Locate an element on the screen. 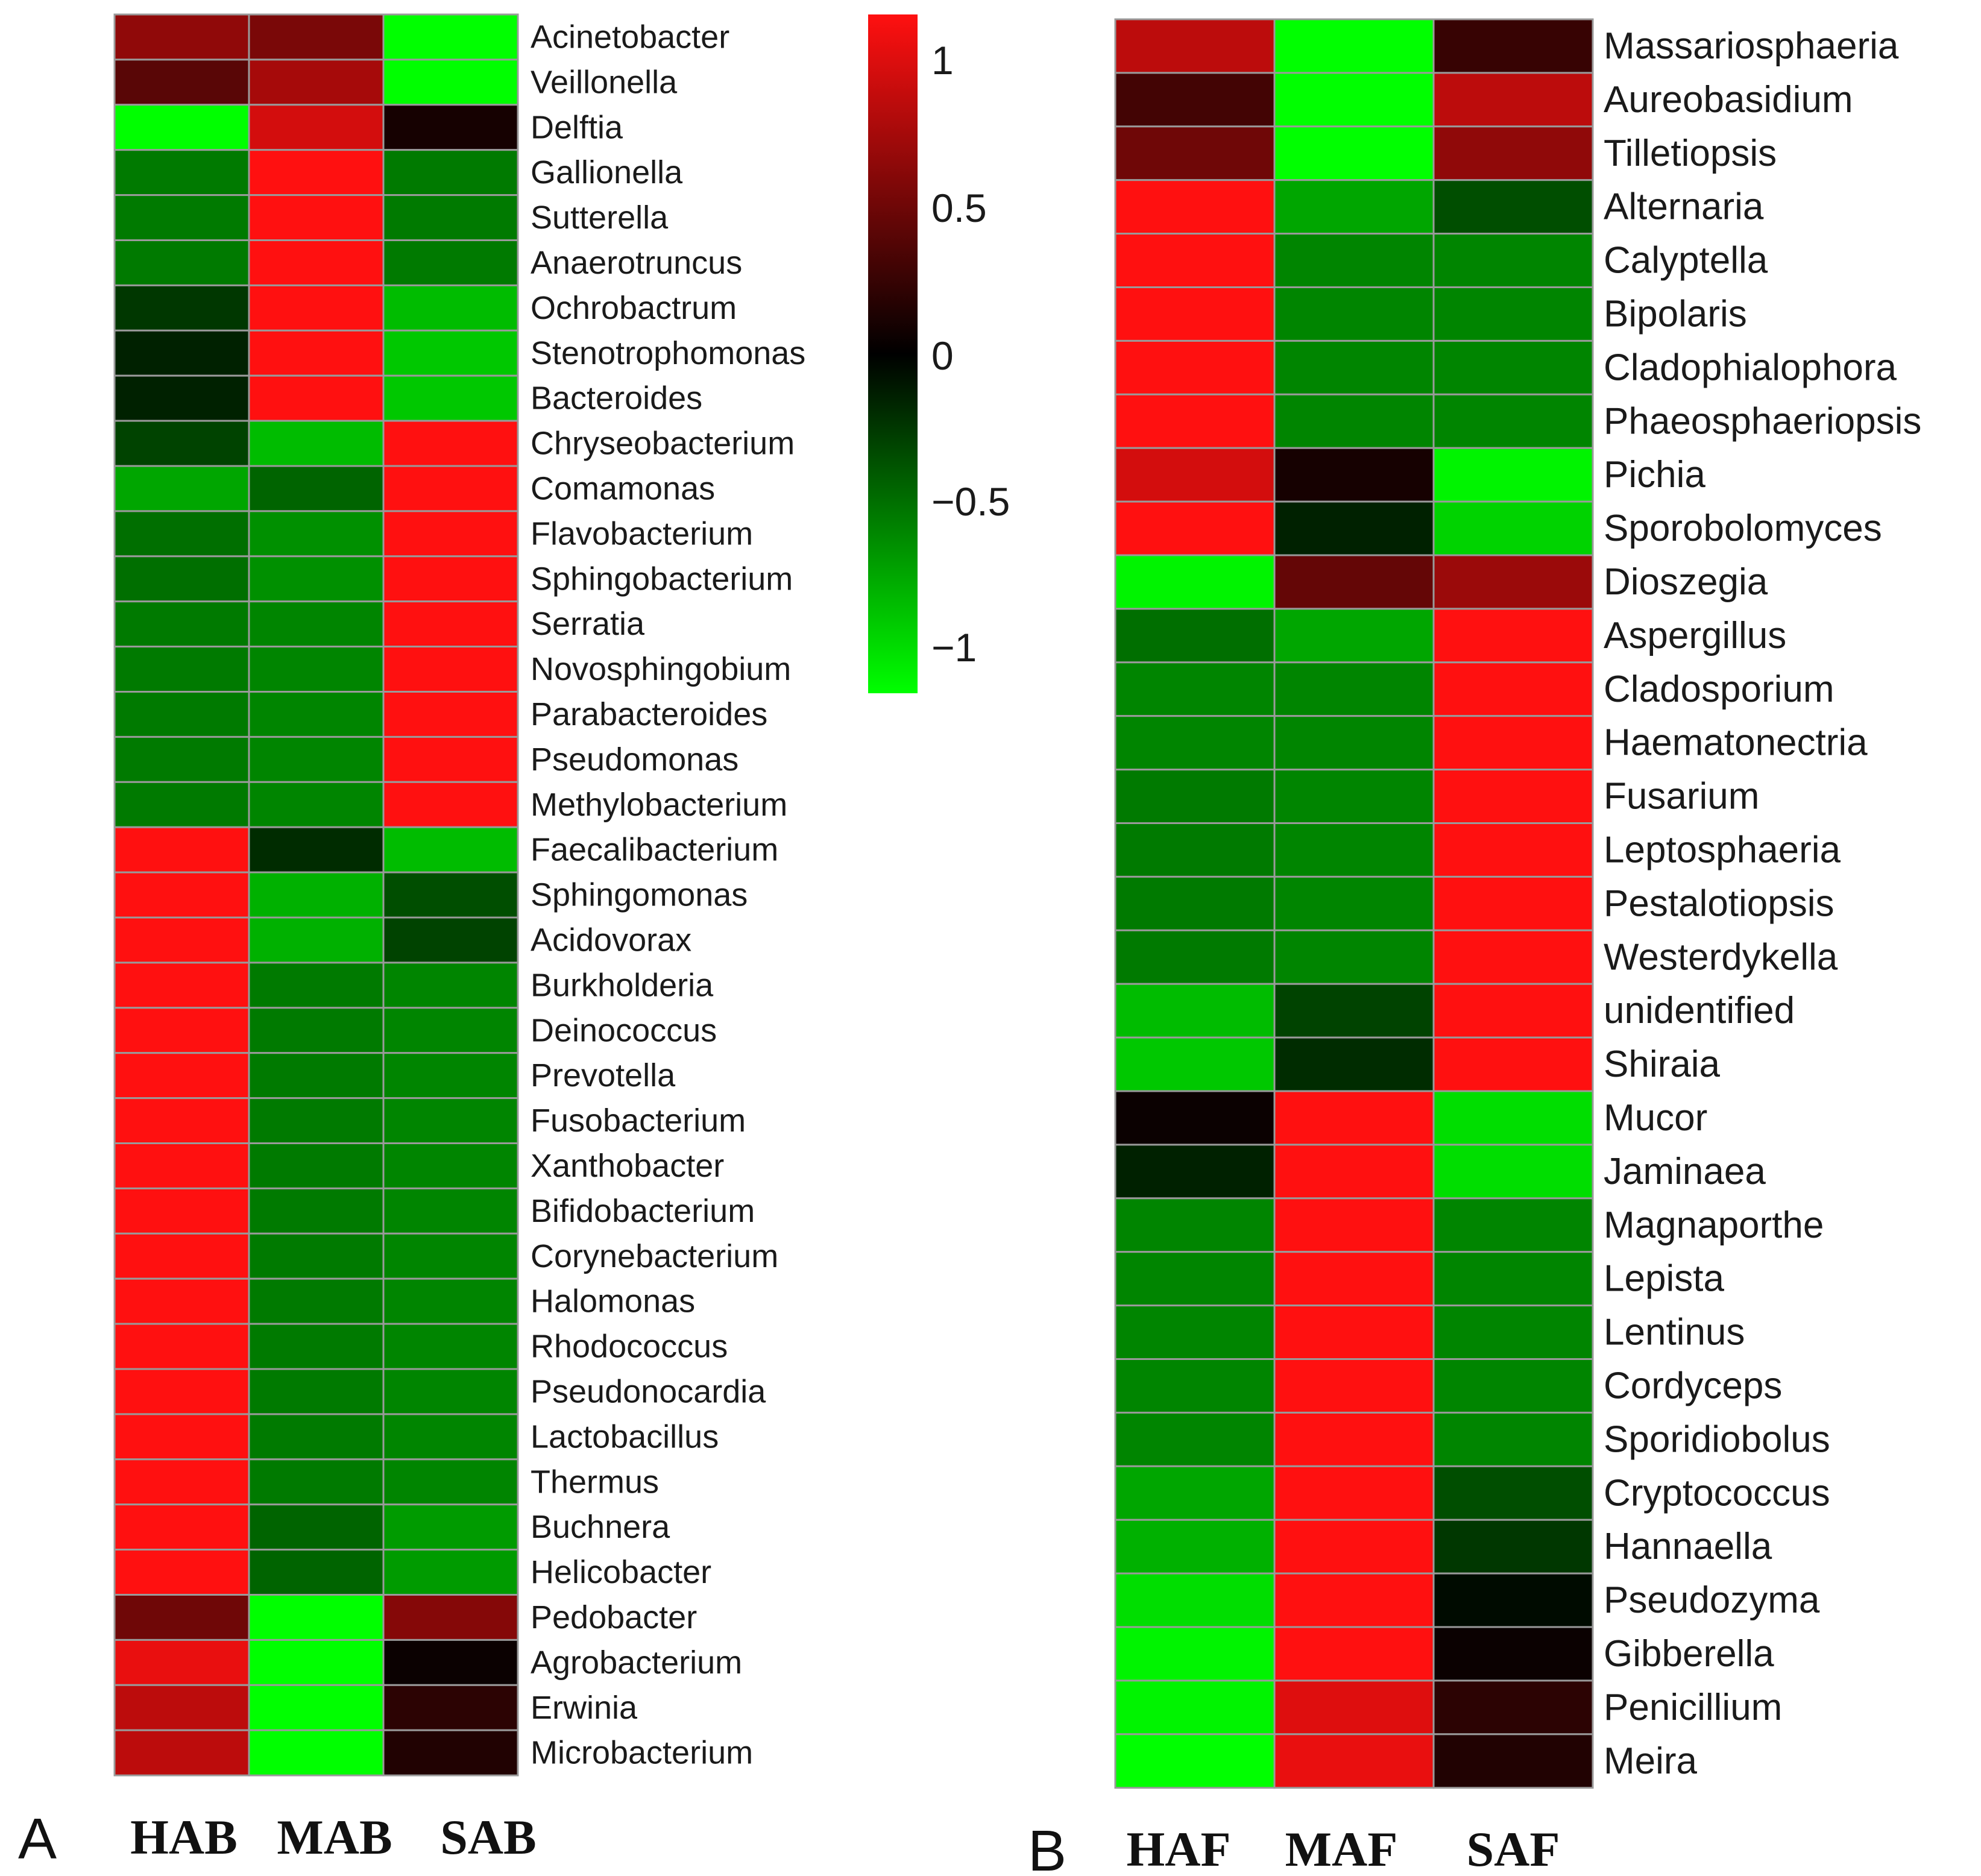 The height and width of the screenshot is (1876, 1981). row-label: Jaminaea is located at coordinates (1685, 1171).